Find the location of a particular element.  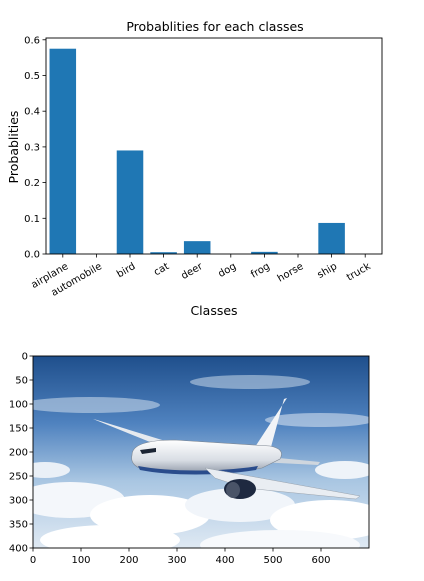

bar-deer is located at coordinates (197, 247).